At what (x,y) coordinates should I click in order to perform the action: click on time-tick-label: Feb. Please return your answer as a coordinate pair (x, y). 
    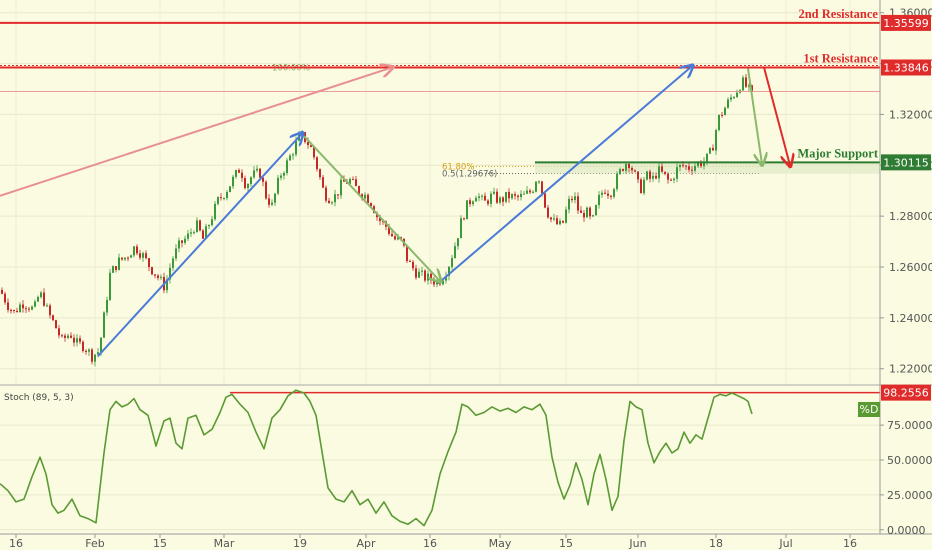
    Looking at the image, I should click on (94, 543).